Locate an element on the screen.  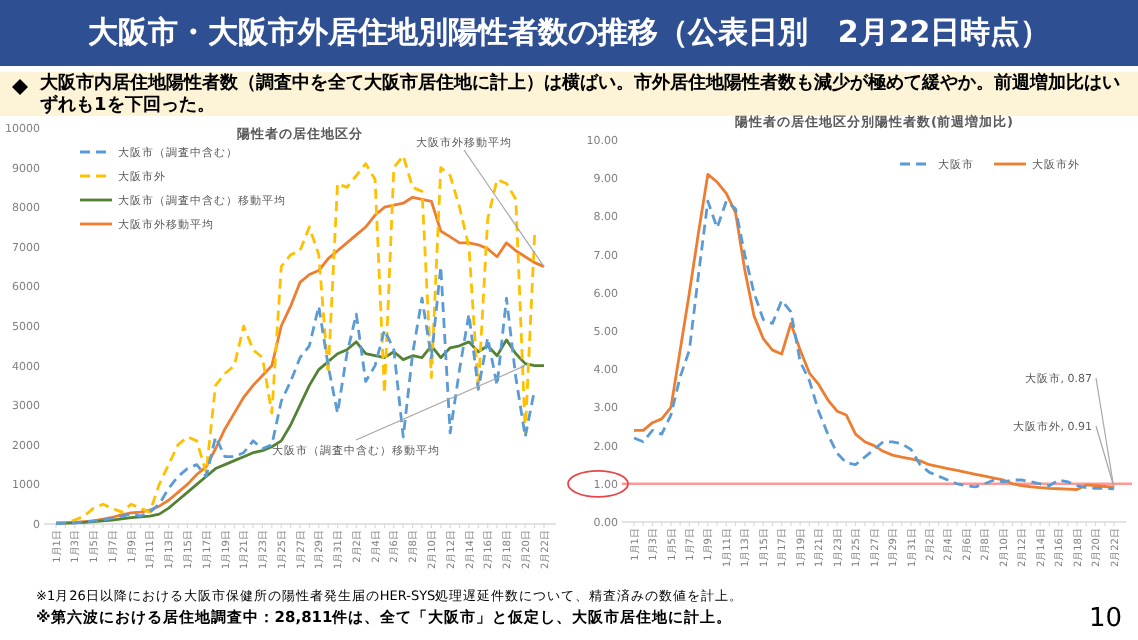
text: 10 is located at coordinates (1105, 619).